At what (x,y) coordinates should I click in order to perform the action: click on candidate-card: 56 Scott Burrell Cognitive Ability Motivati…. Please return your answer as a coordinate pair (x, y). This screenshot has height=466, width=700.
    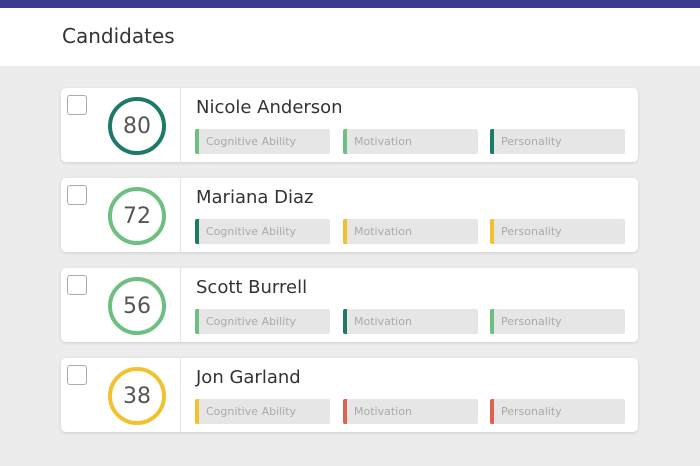
    Looking at the image, I should click on (349, 305).